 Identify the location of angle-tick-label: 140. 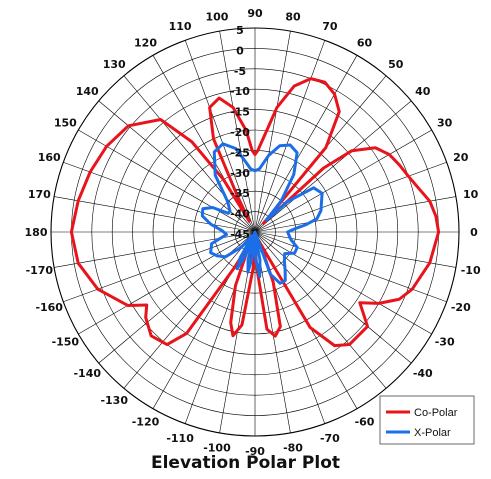
(87, 91).